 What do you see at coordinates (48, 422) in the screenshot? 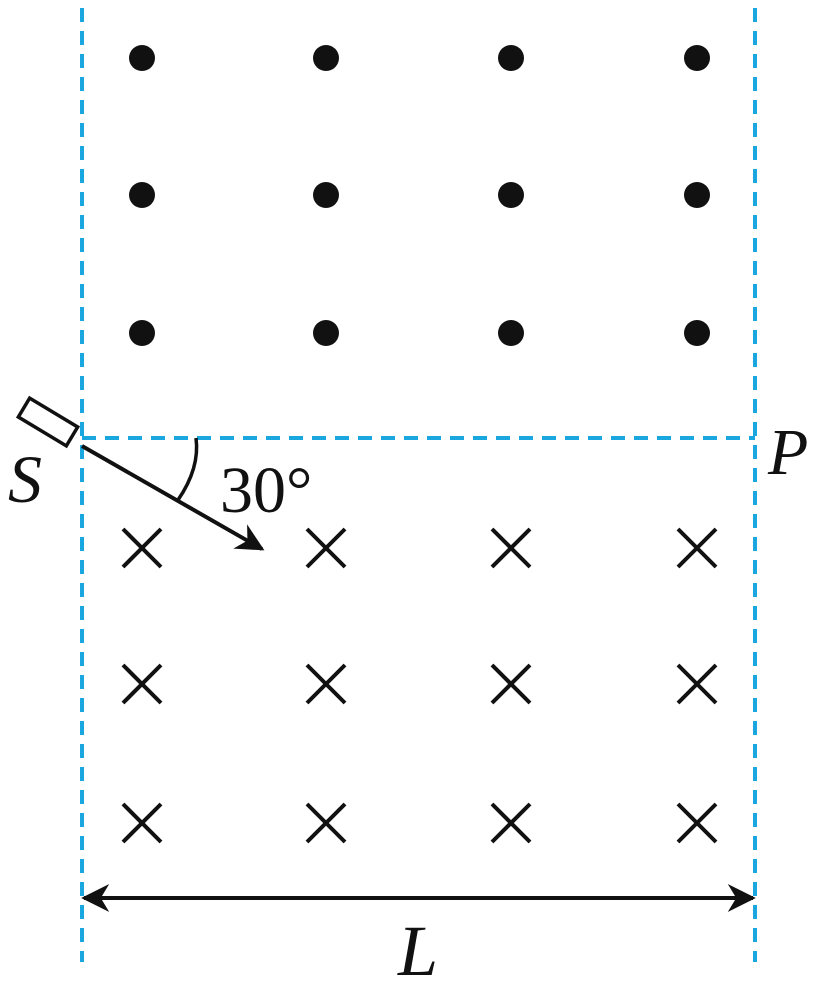
I see `emitter-icon` at bounding box center [48, 422].